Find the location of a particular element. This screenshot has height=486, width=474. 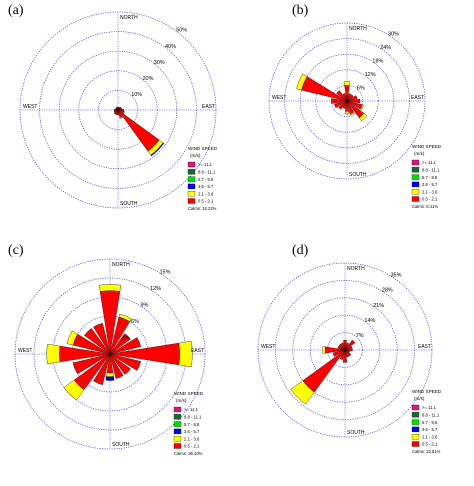

grid-ring is located at coordinates (347, 101).